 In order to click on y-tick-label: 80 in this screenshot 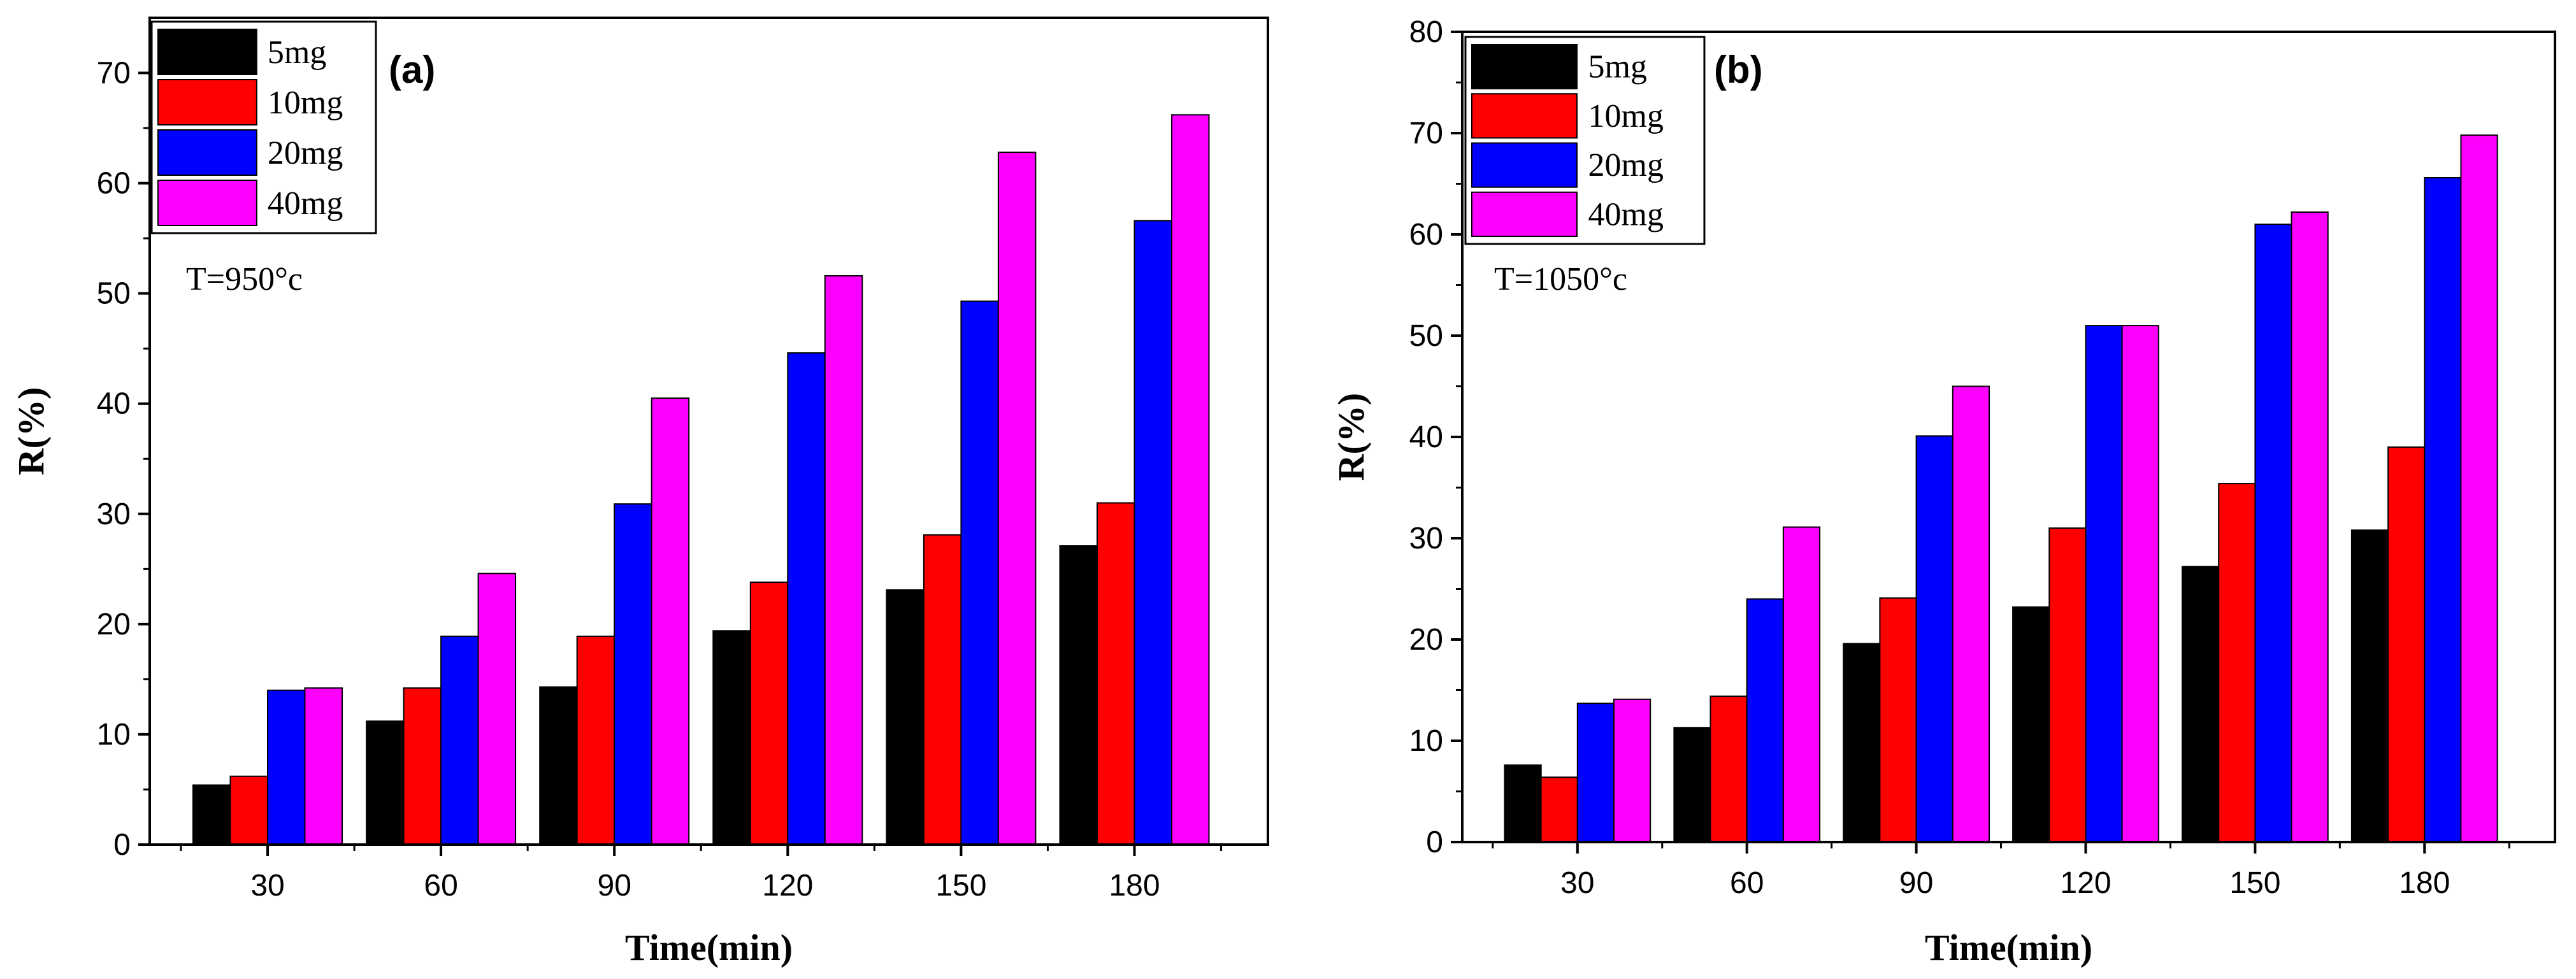, I will do `click(1426, 32)`.